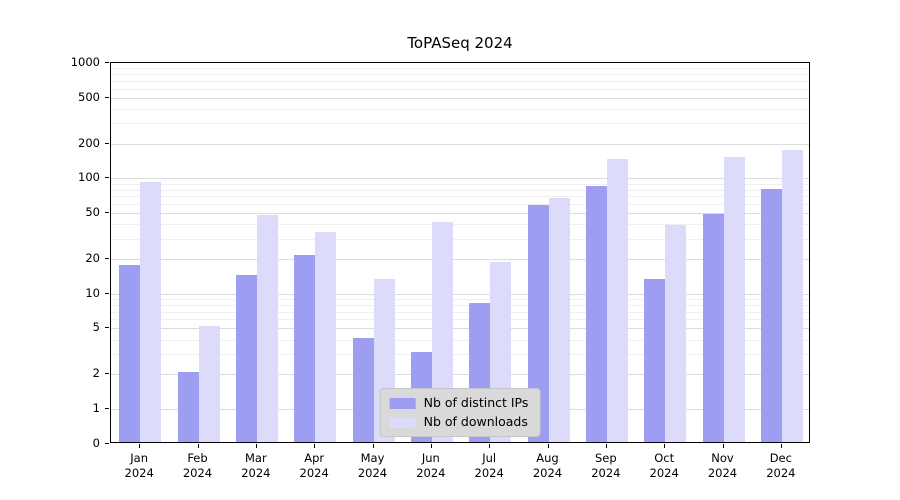 This screenshot has height=500, width=900. I want to click on y-tick-label: 2, so click(96, 373).